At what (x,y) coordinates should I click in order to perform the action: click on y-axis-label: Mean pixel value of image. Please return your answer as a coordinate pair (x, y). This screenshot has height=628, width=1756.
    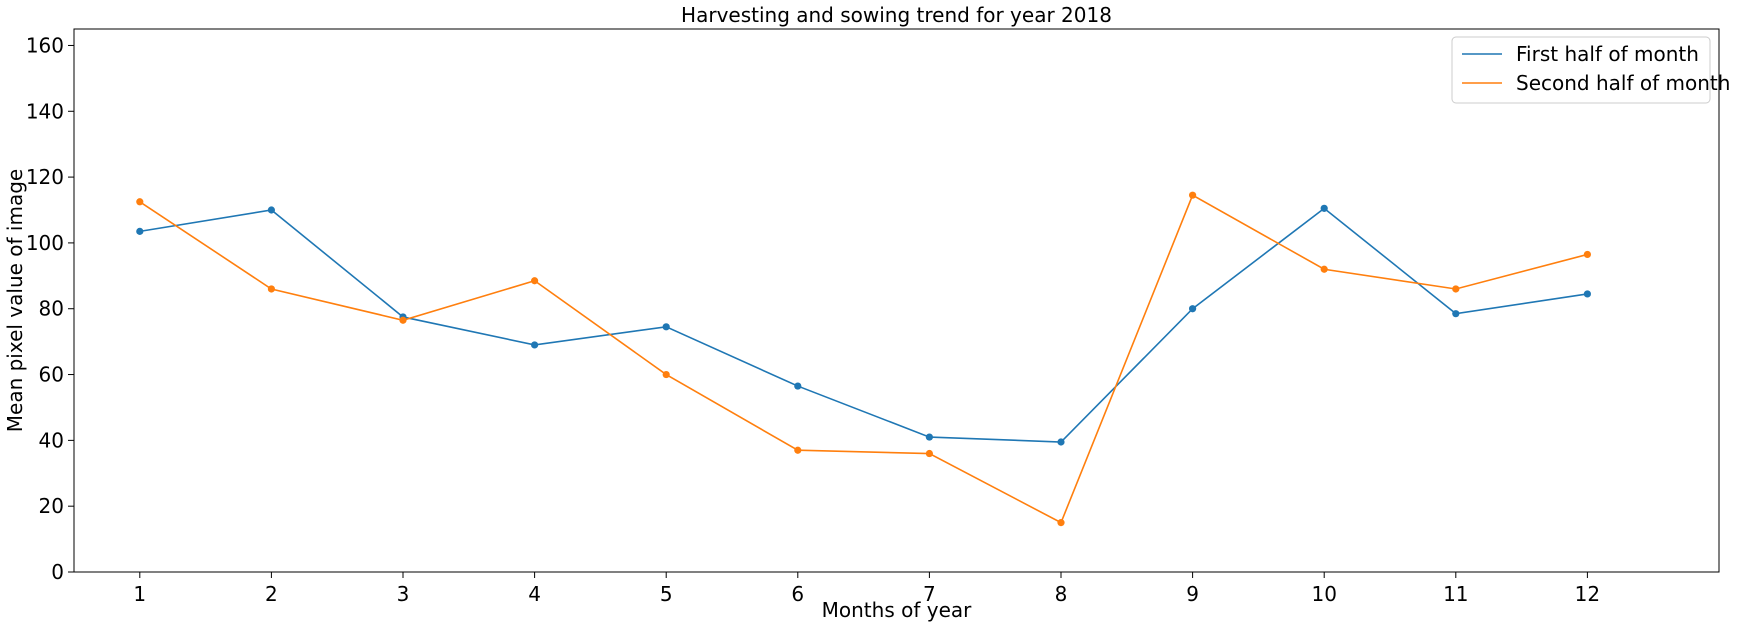
    Looking at the image, I should click on (15, 300).